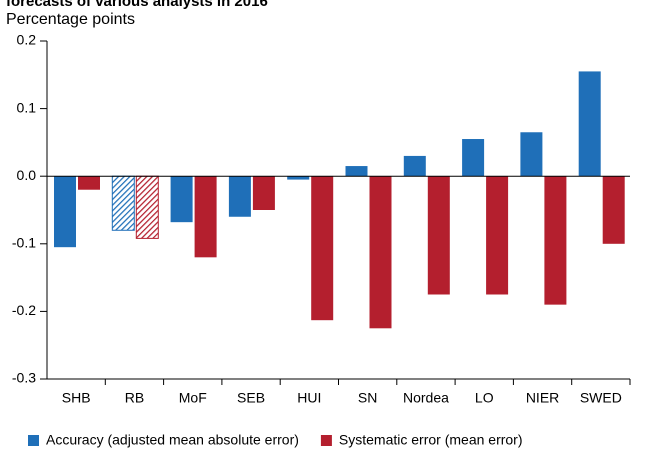  What do you see at coordinates (134, 398) in the screenshot?
I see `x-tick-label: RB` at bounding box center [134, 398].